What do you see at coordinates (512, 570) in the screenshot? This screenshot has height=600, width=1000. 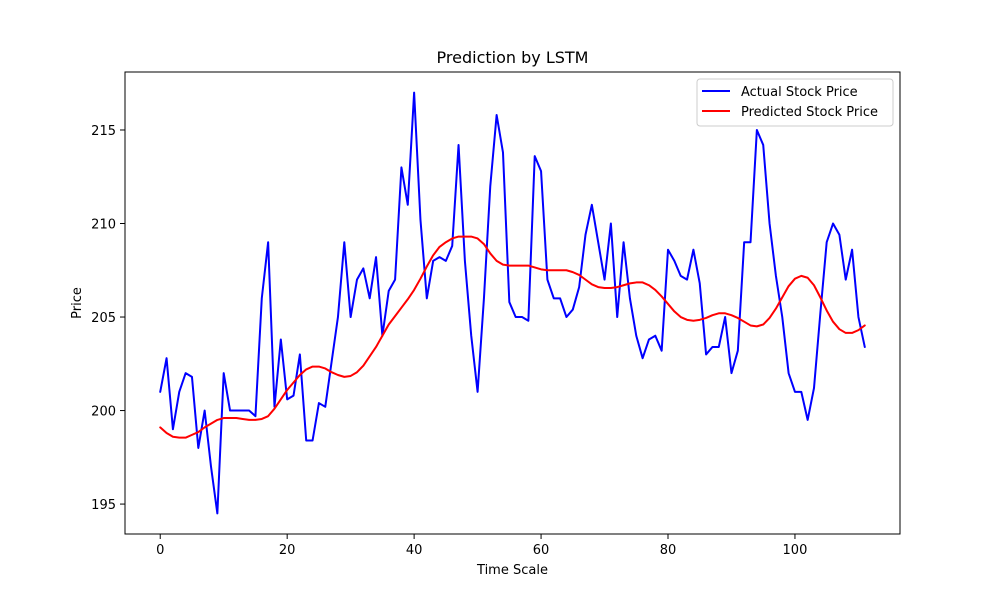 I see `x-axis-title: Time Scale` at bounding box center [512, 570].